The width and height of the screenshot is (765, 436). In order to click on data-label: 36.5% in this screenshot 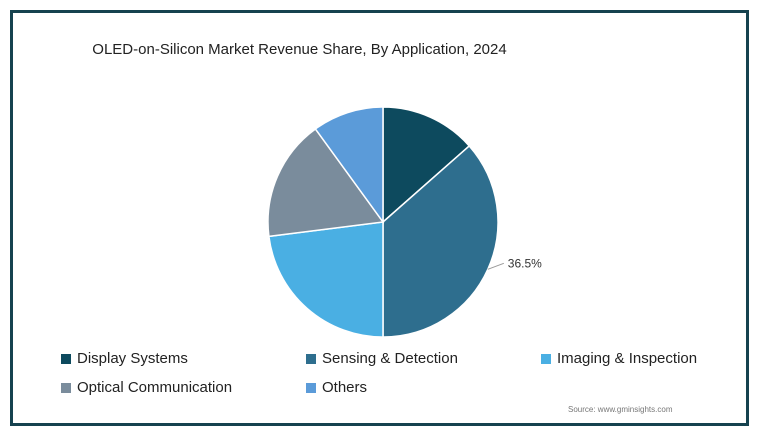, I will do `click(525, 263)`.